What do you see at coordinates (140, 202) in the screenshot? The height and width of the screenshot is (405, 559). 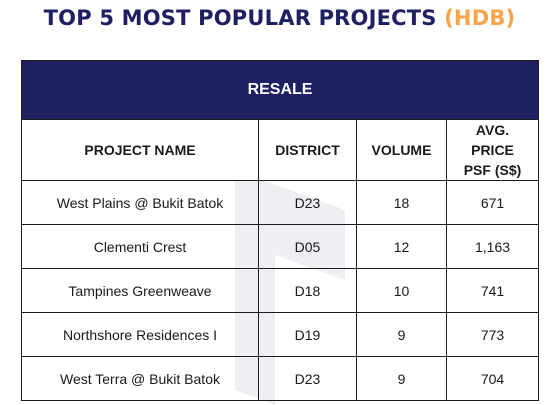 I see `cell-project: West Plains @ Bukit Batok` at bounding box center [140, 202].